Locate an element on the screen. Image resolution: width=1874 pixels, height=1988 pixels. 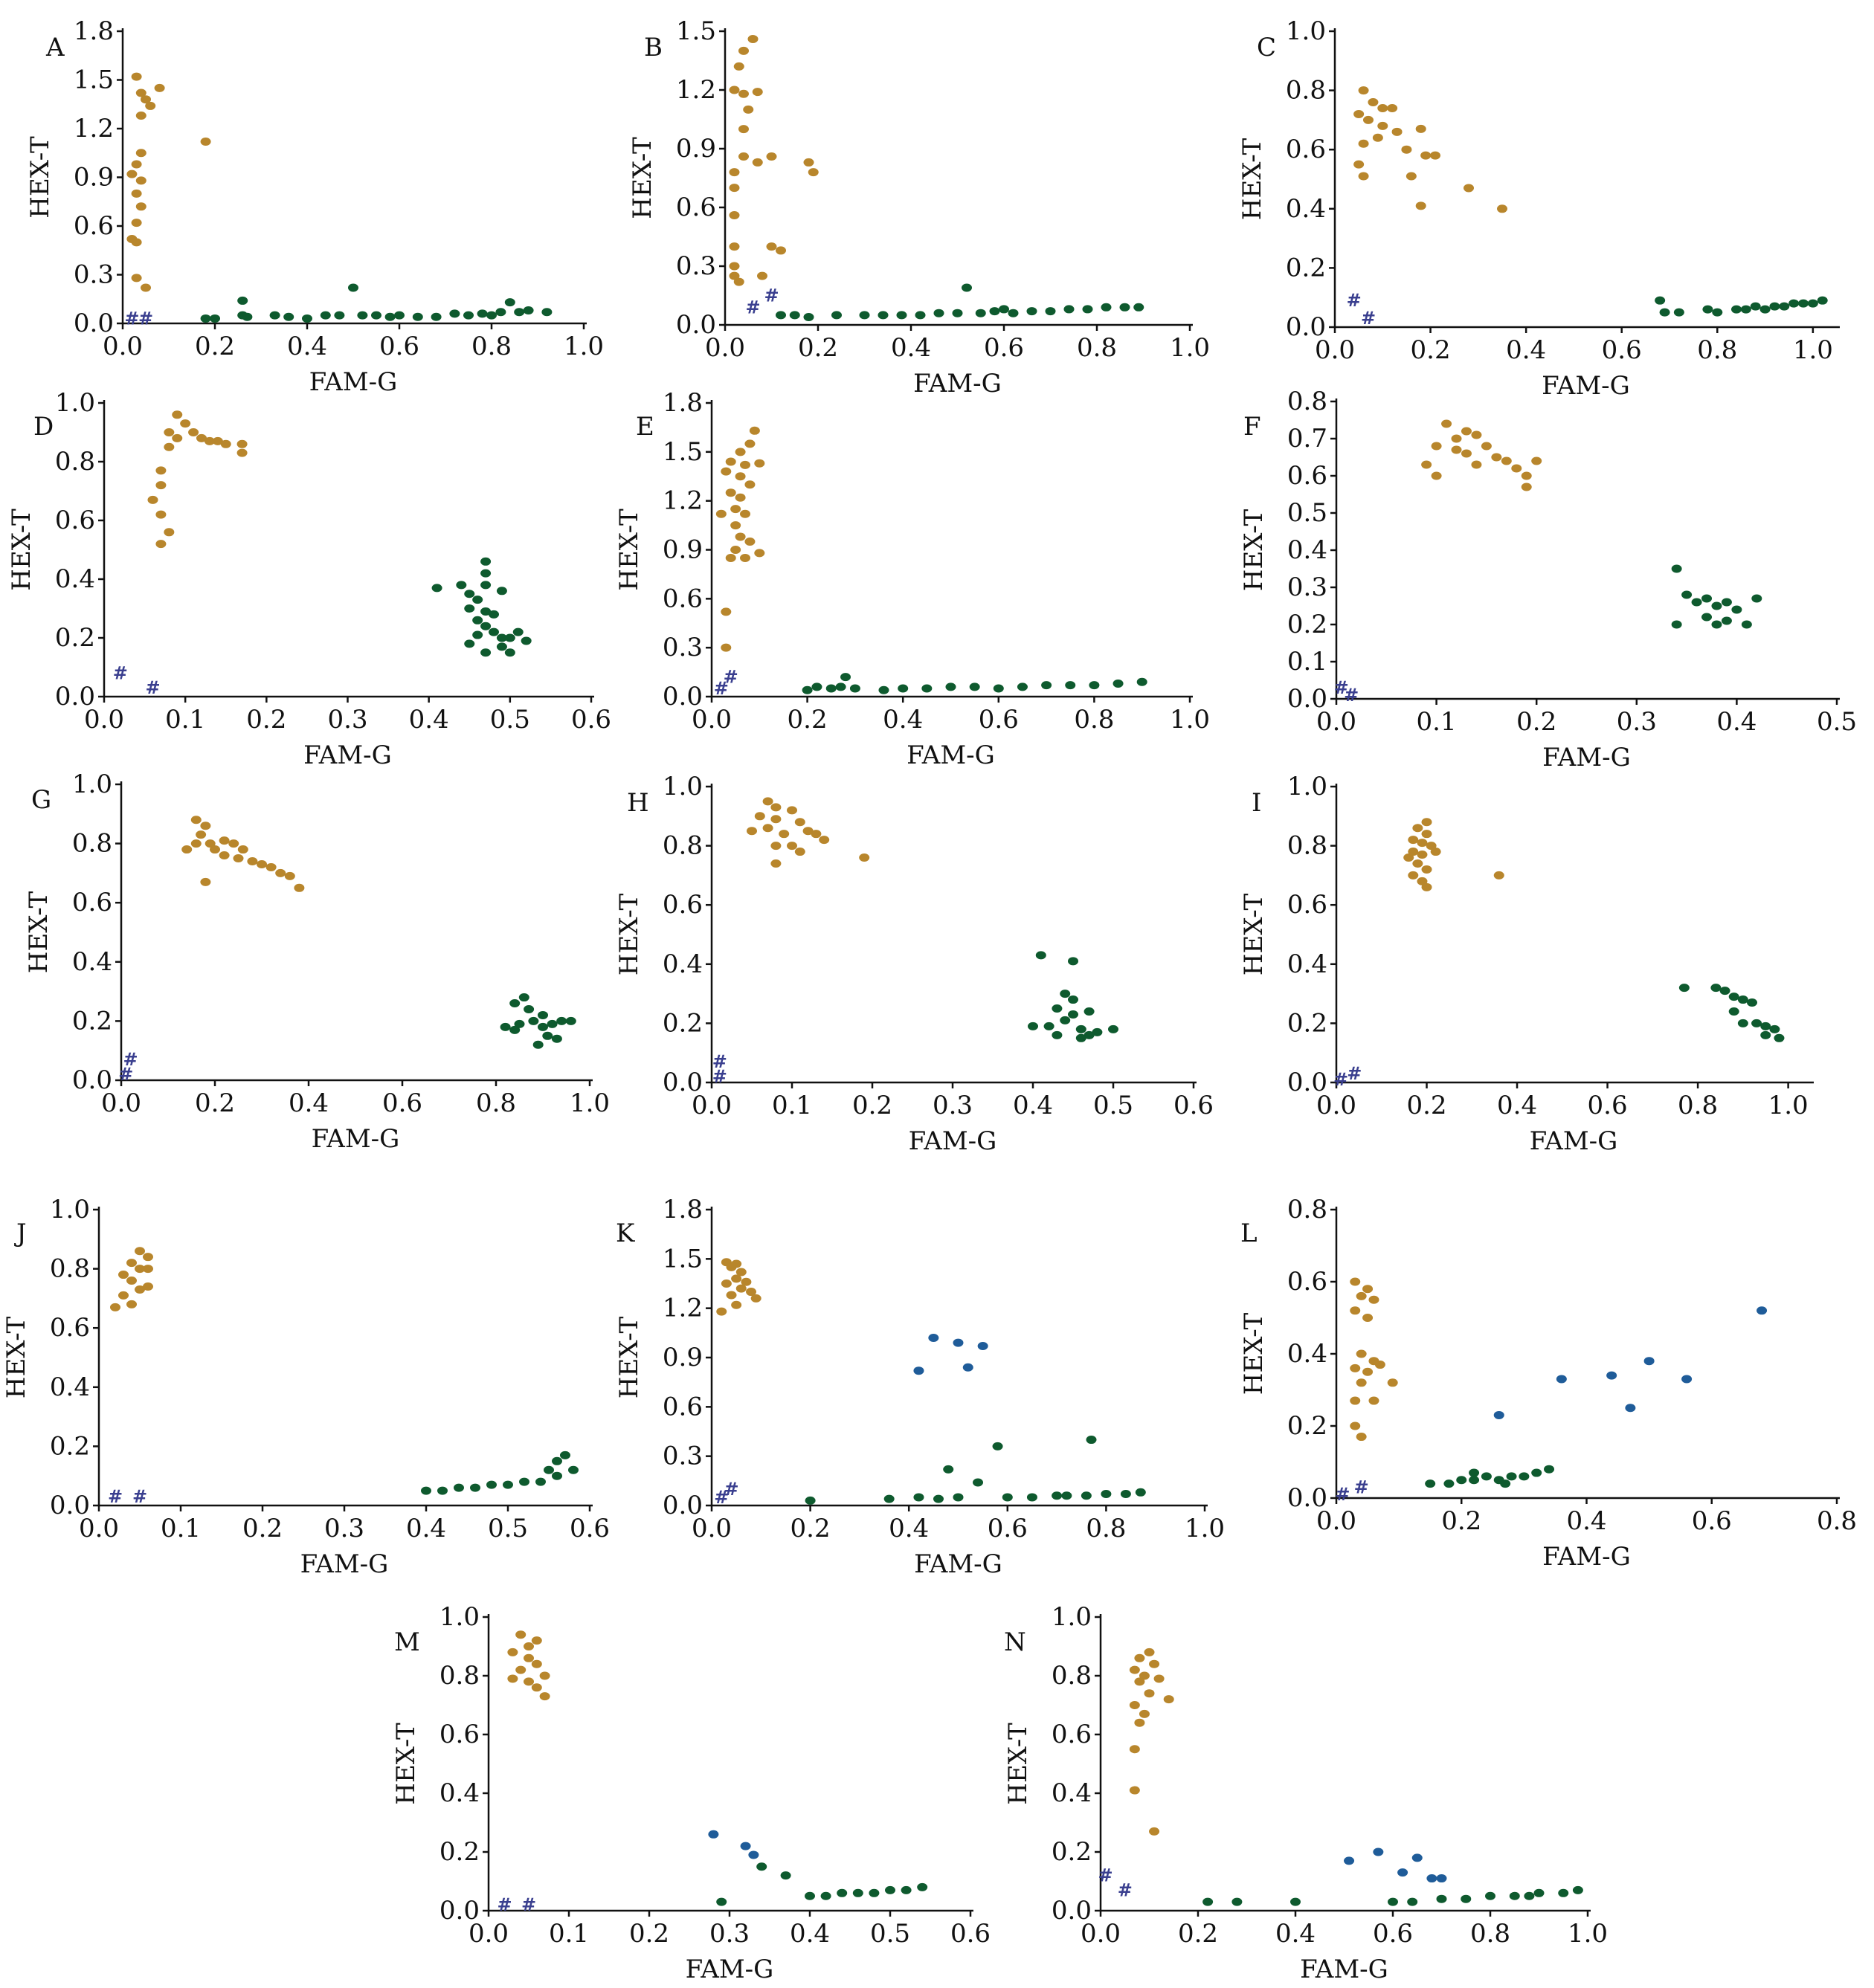
x-tick-label: 0.1 is located at coordinates (1437, 722).